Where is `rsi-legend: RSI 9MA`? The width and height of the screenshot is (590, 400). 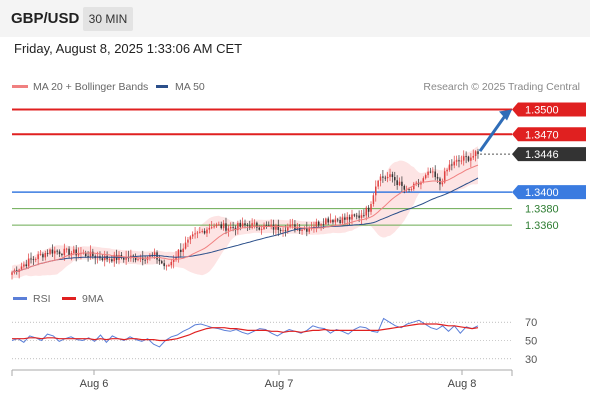 rsi-legend: RSI 9MA is located at coordinates (58, 299).